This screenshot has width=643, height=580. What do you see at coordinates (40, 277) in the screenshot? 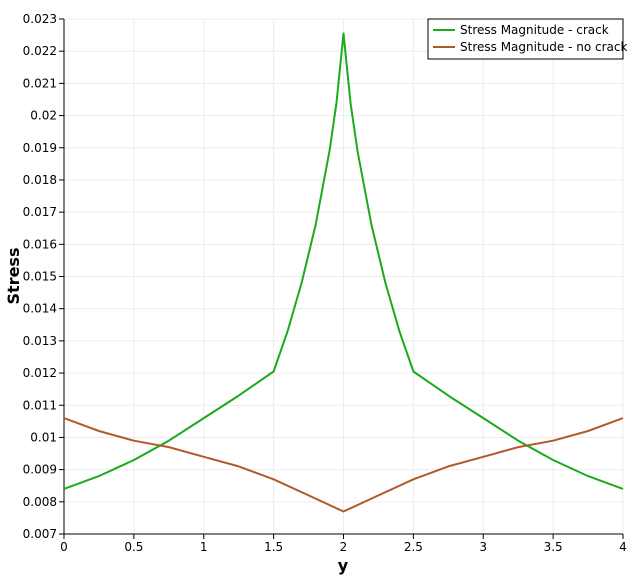
I see `y-tick-label: 0.015` at bounding box center [40, 277].